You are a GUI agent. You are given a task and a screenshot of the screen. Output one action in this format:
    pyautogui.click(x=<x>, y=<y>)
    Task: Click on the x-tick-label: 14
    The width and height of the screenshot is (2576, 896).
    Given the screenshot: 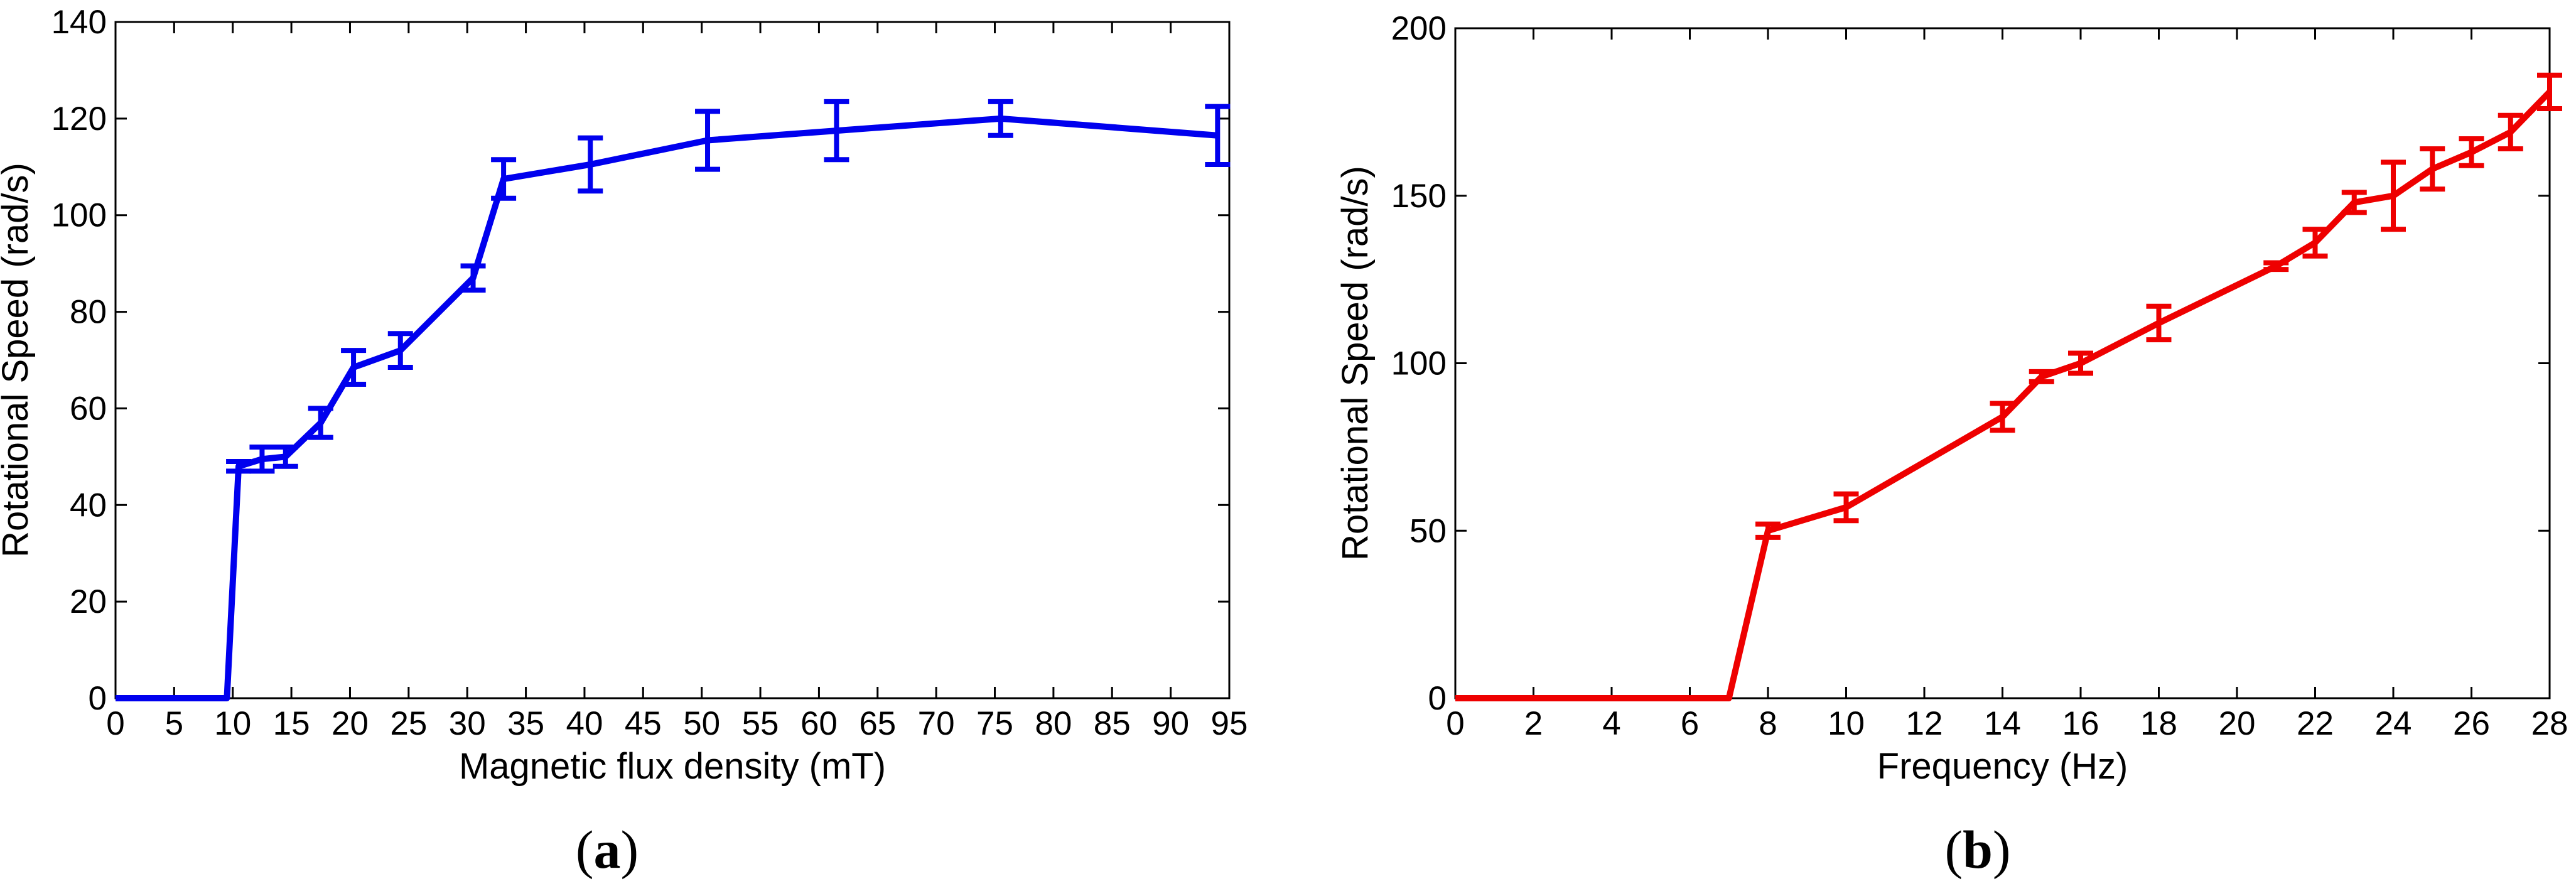 What is the action you would take?
    pyautogui.click(x=2002, y=724)
    